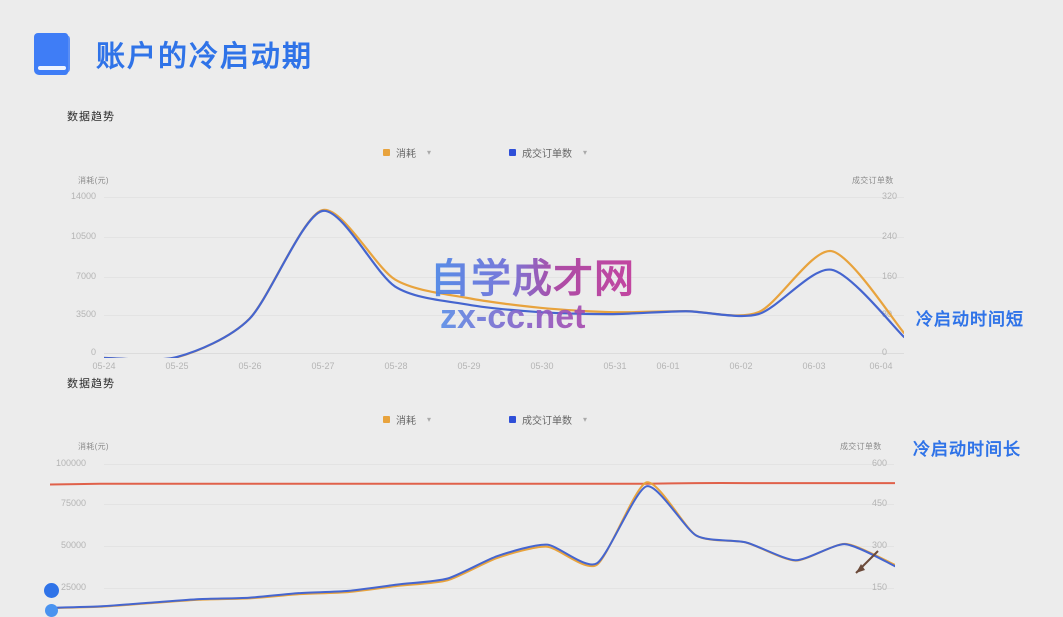 The height and width of the screenshot is (617, 1063). Describe the element at coordinates (177, 366) in the screenshot. I see `xtick-label: 05-25` at that location.